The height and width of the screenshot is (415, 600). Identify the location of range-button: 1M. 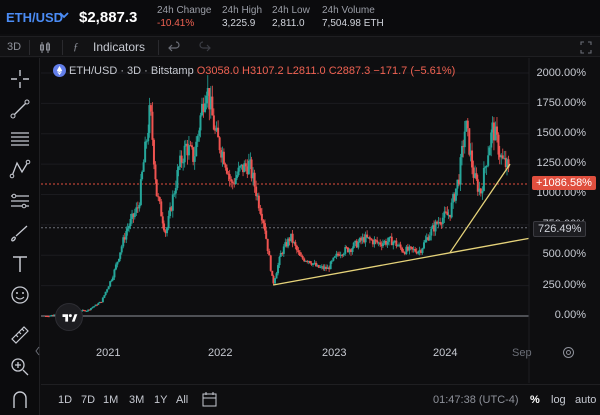
(111, 400).